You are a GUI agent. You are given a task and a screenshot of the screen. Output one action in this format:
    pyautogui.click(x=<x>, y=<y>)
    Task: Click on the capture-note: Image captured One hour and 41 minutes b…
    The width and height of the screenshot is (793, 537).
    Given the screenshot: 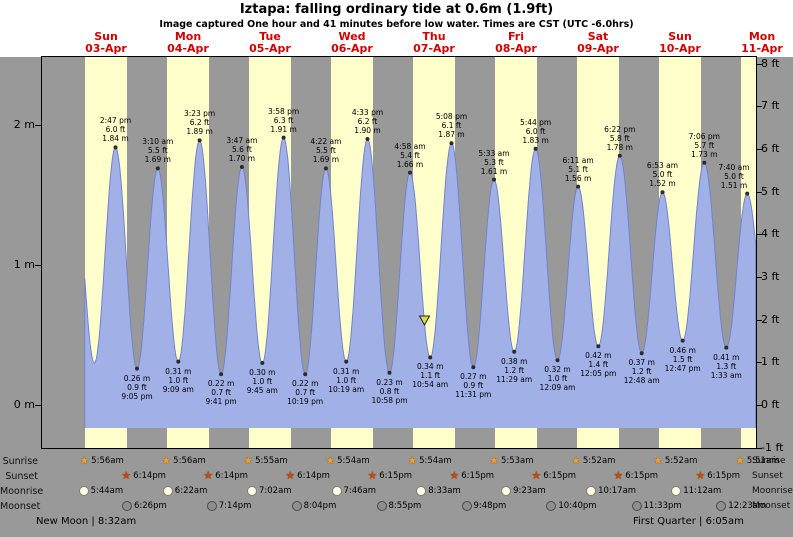 What is the action you would take?
    pyautogui.click(x=396, y=24)
    